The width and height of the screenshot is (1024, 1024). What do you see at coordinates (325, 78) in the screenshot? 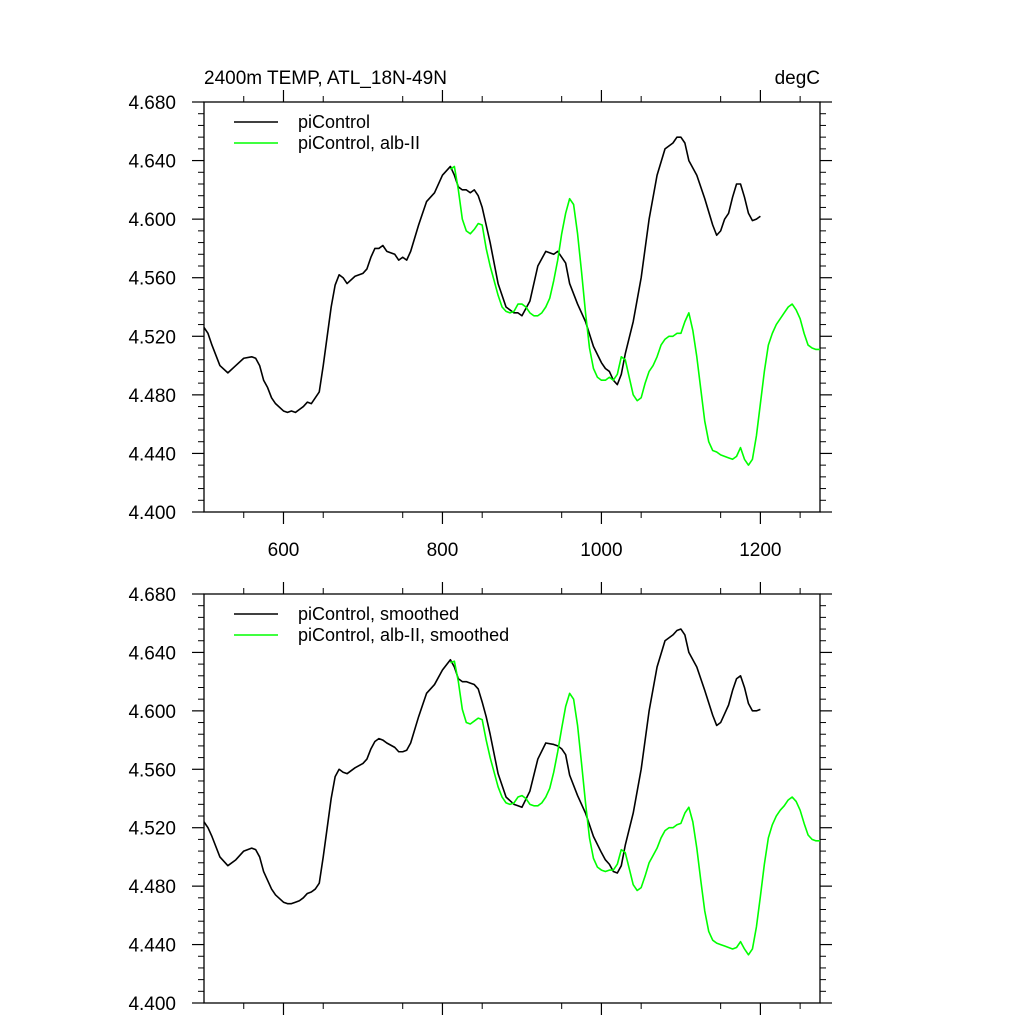
I see `chart-title: 2400m TEMP, ATL_18N-49N` at bounding box center [325, 78].